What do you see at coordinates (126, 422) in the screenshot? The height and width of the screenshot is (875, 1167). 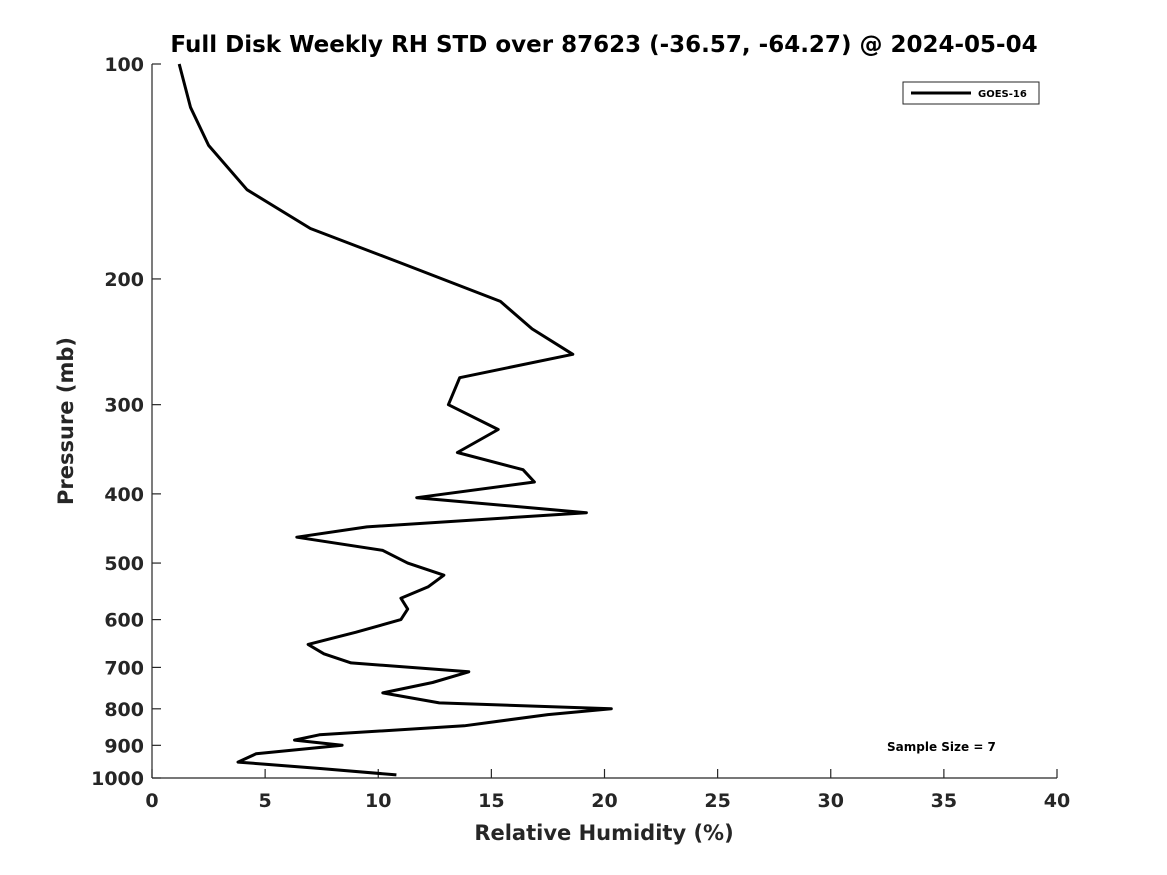 I see `y-axis-ticks: 100 200 300 400 500 600 700 800 900 1000` at bounding box center [126, 422].